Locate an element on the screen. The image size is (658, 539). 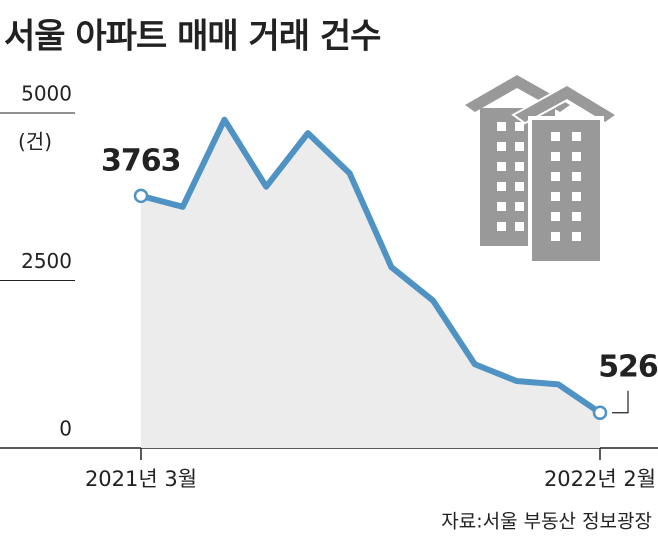
y-unit: (건) is located at coordinates (35, 142).